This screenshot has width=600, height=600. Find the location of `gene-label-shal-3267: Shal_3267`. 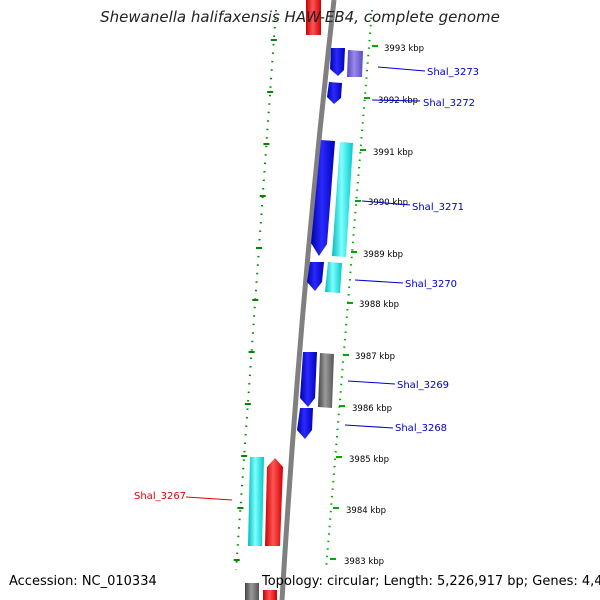

gene-label-shal-3267: Shal_3267 is located at coordinates (160, 496).